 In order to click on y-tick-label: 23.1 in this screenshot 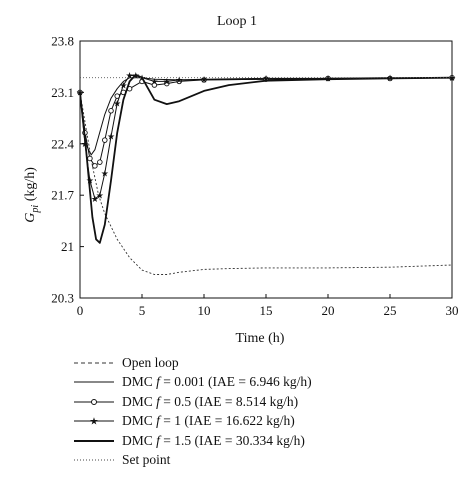, I will do `click(62, 92)`.